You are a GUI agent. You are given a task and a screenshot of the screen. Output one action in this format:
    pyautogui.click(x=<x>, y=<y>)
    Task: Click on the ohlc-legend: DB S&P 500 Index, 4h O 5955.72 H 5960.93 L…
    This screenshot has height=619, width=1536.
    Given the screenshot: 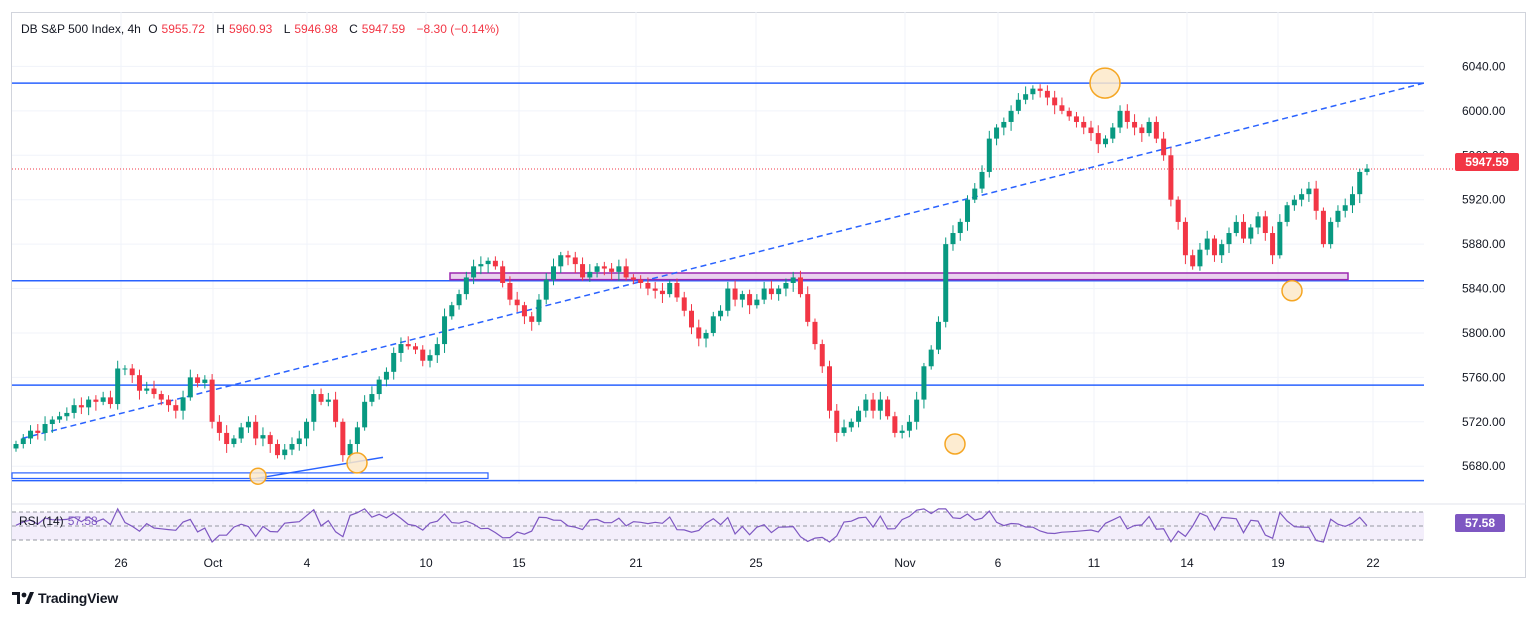 What is the action you would take?
    pyautogui.click(x=262, y=29)
    